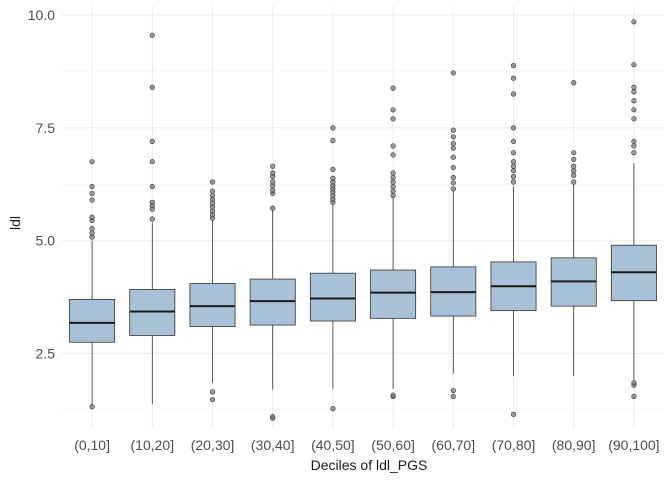 The width and height of the screenshot is (672, 480). Describe the element at coordinates (574, 445) in the screenshot. I see `x-tick-label: (80,90]` at that location.